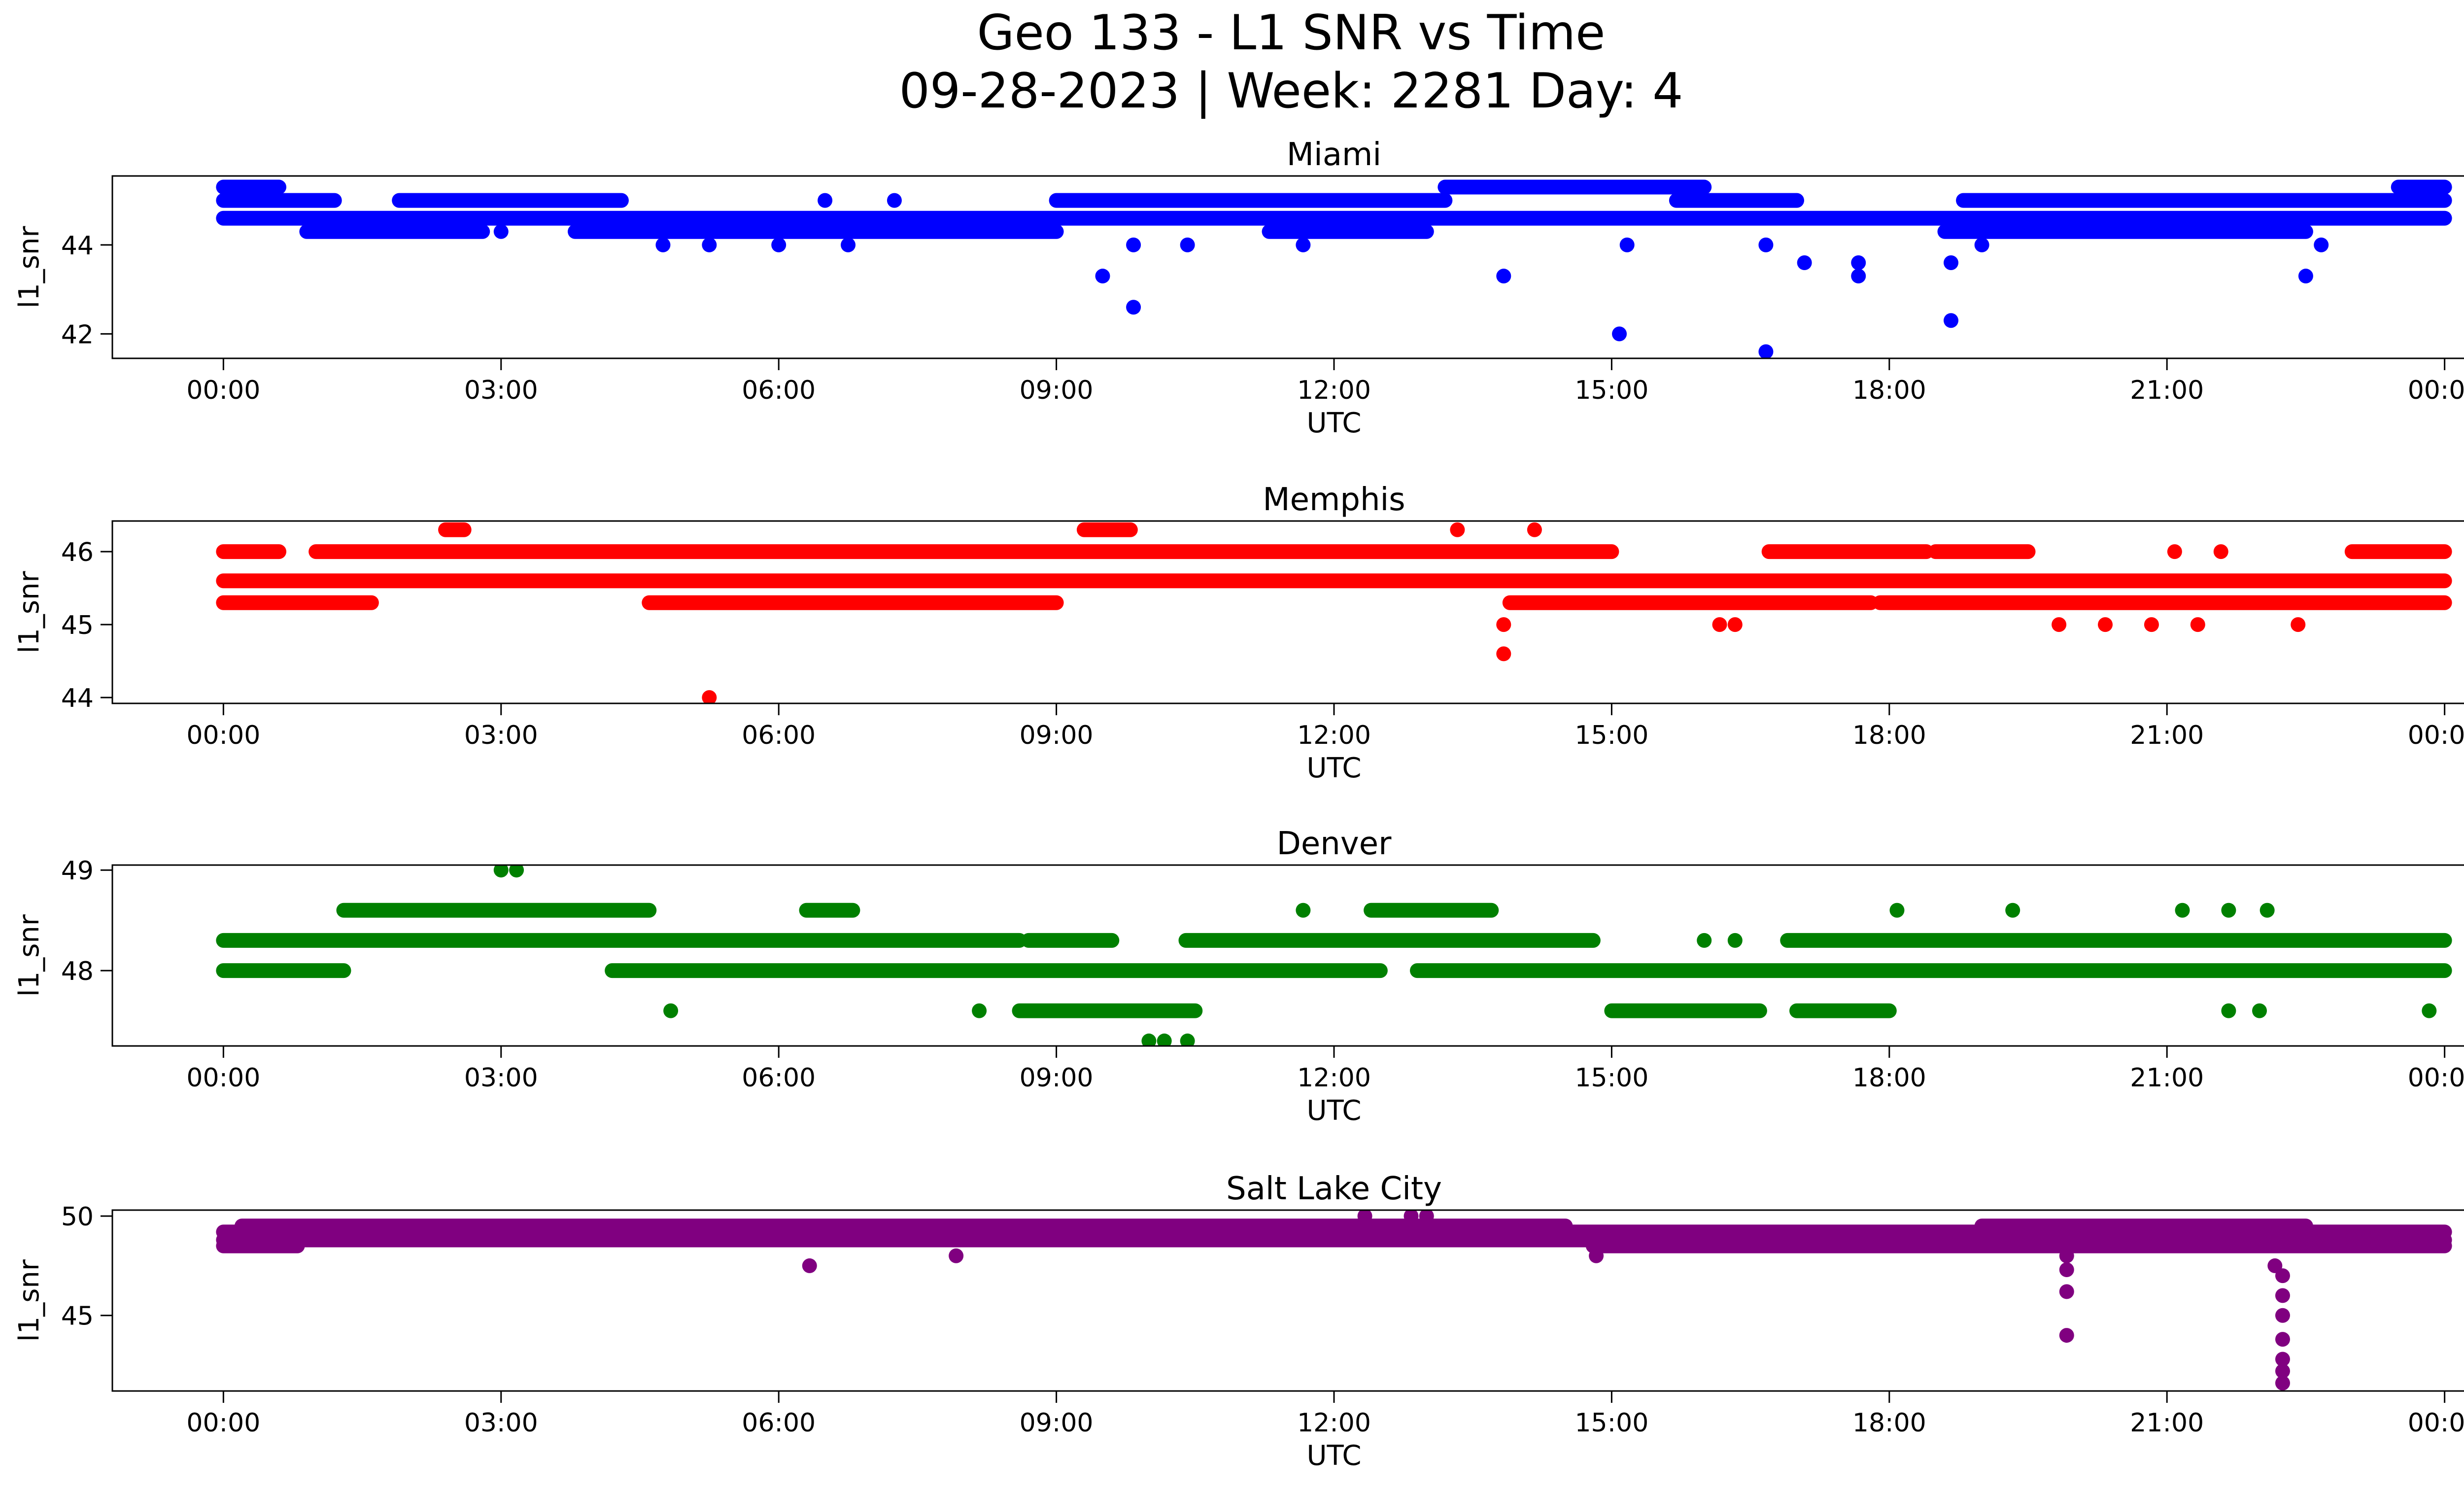 The height and width of the screenshot is (1495, 2464). Describe the element at coordinates (1334, 844) in the screenshot. I see `subplot-title: Denver` at that location.